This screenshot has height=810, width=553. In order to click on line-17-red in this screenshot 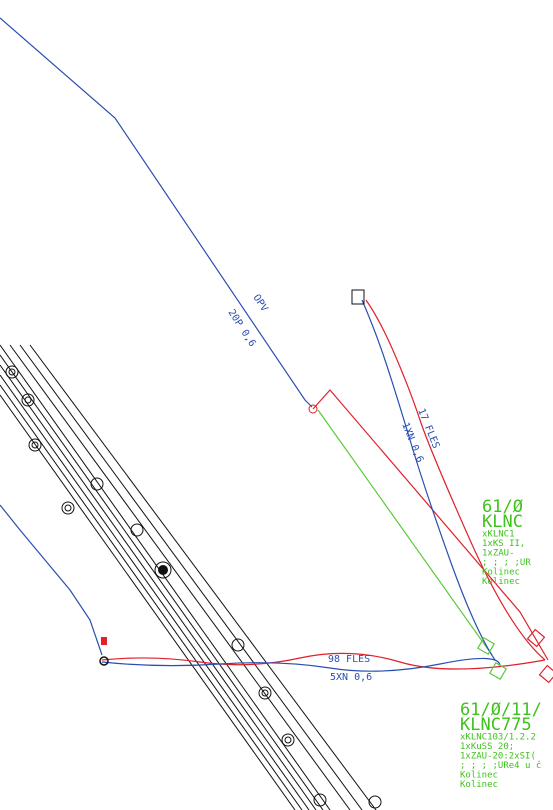, I will do `click(455, 480)`.